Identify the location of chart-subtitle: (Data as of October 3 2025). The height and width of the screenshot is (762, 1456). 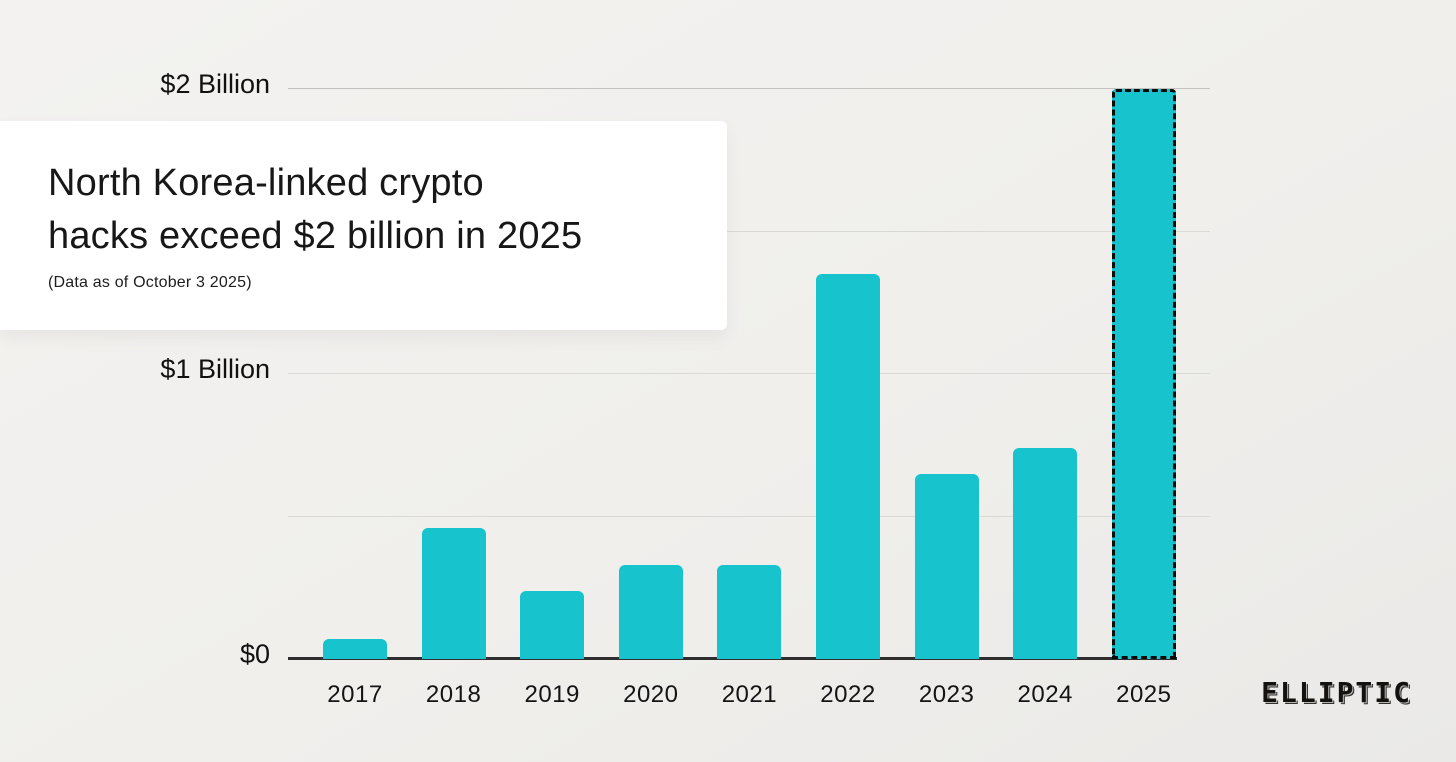
(150, 282).